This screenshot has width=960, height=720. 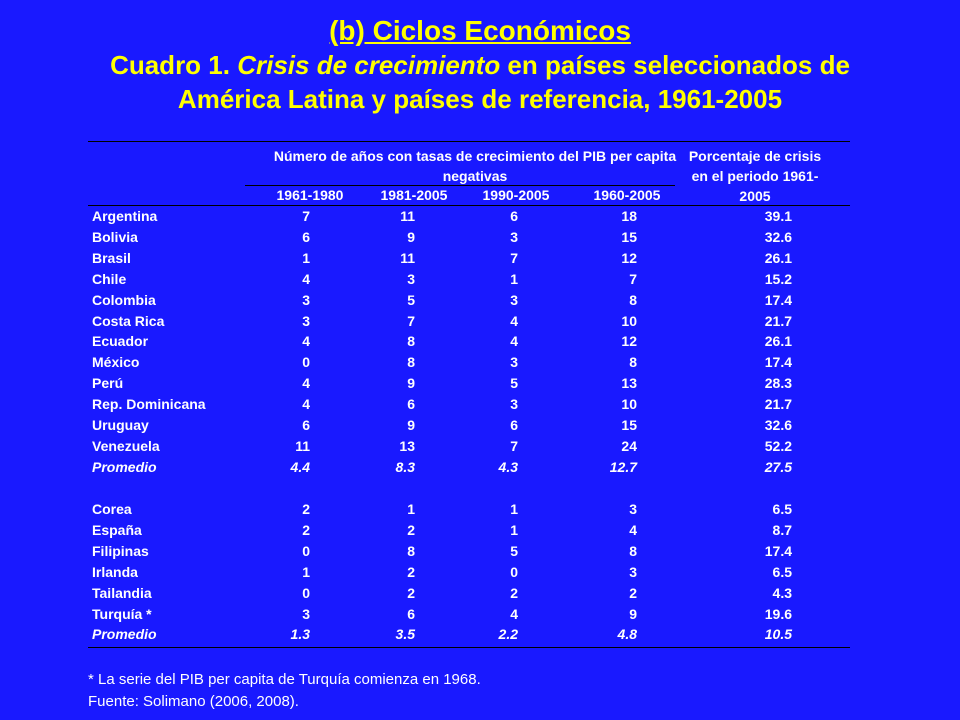 What do you see at coordinates (514, 237) in the screenshot?
I see `count-cell-v3: 3` at bounding box center [514, 237].